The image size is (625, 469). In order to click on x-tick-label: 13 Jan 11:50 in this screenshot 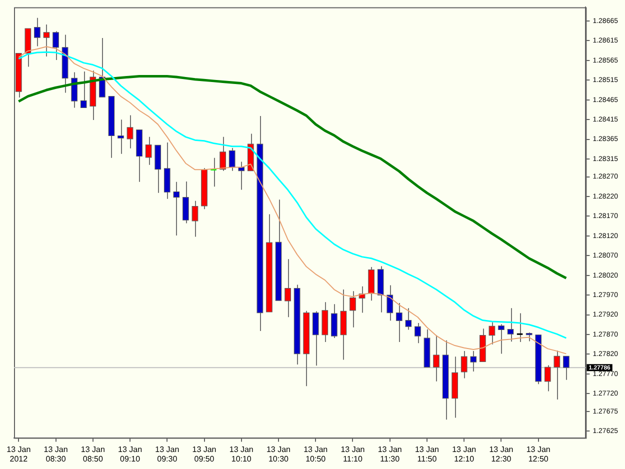, I will do `click(427, 454)`.